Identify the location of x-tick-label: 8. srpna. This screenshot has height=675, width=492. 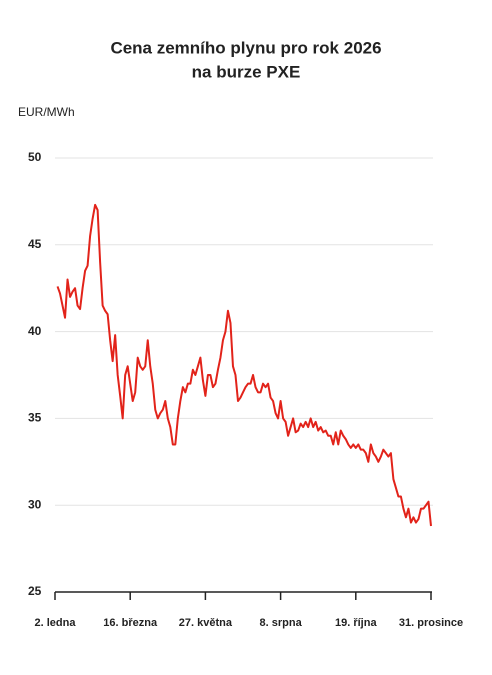
(281, 623).